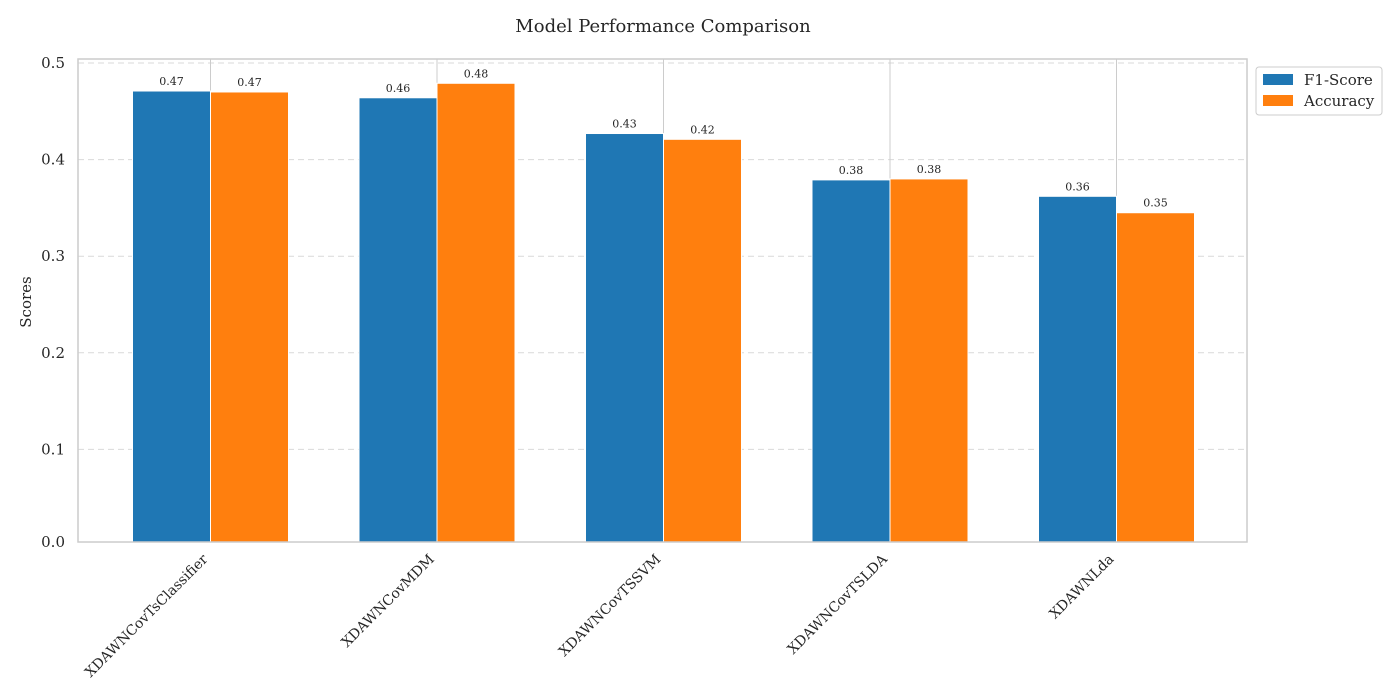  Describe the element at coordinates (610, 606) in the screenshot. I see `x-tick-label: XDAWNCovTSSVM` at that location.